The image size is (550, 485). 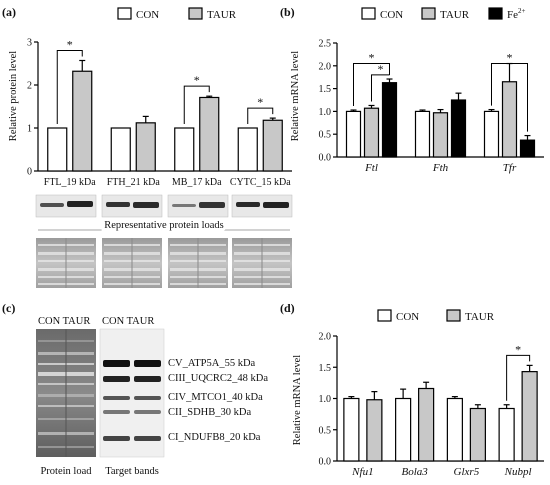 What do you see at coordinates (362, 472) in the screenshot?
I see `x-tick-label: Nfu1` at bounding box center [362, 472].